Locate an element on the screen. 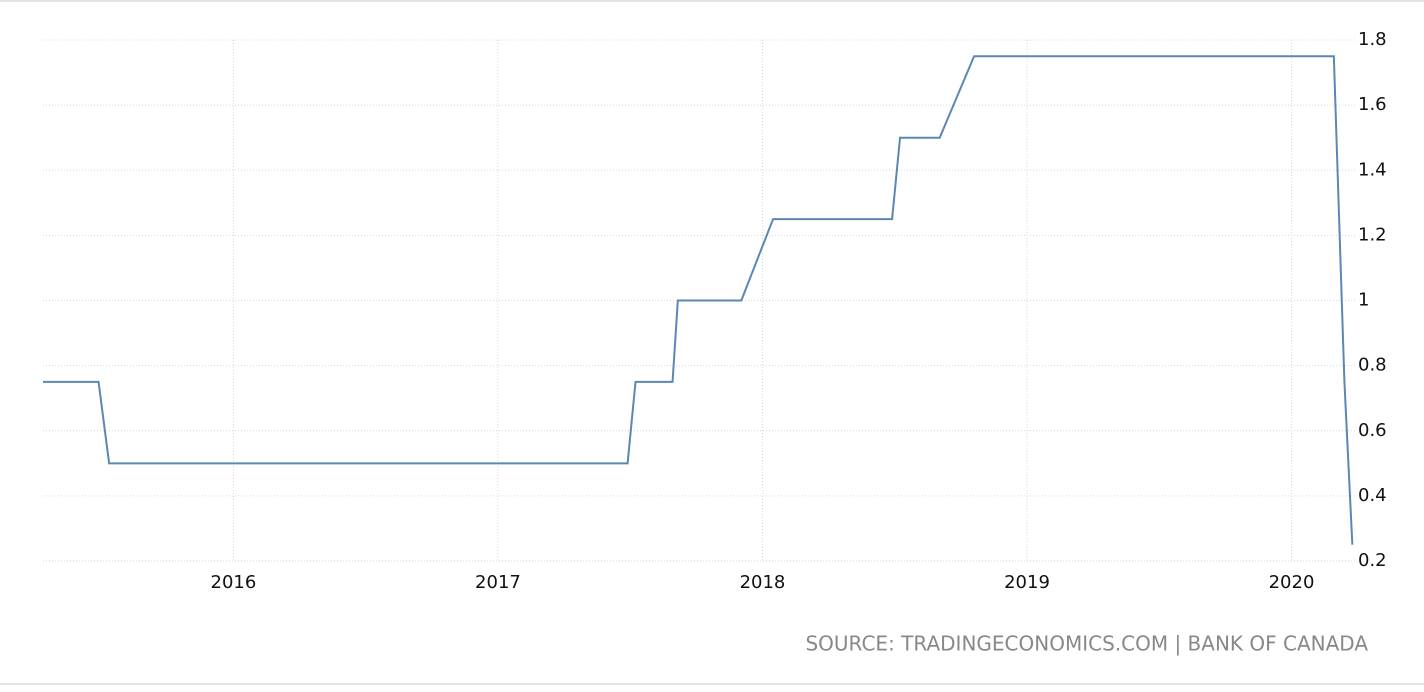 This screenshot has width=1424, height=692. y-tick-label: 1 is located at coordinates (1363, 300).